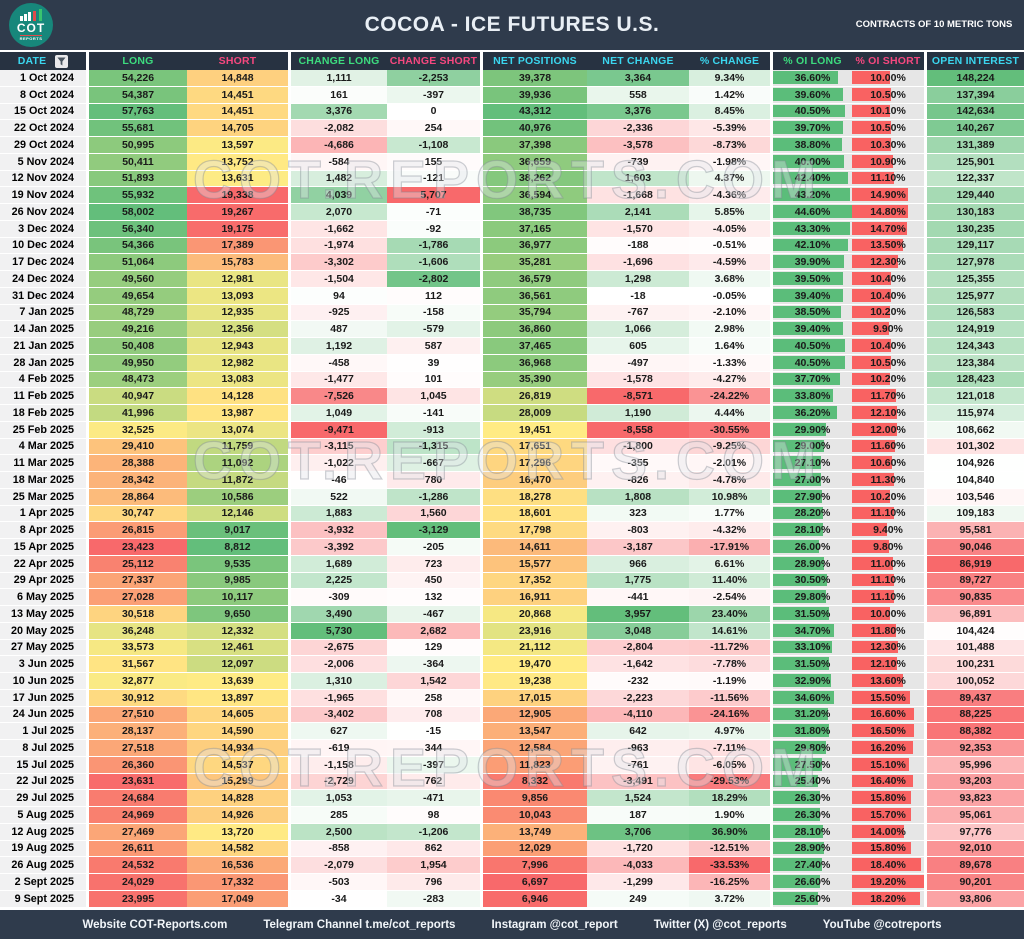  I want to click on footer-link-twitter: Twitter (X) @cot_reports, so click(720, 924).